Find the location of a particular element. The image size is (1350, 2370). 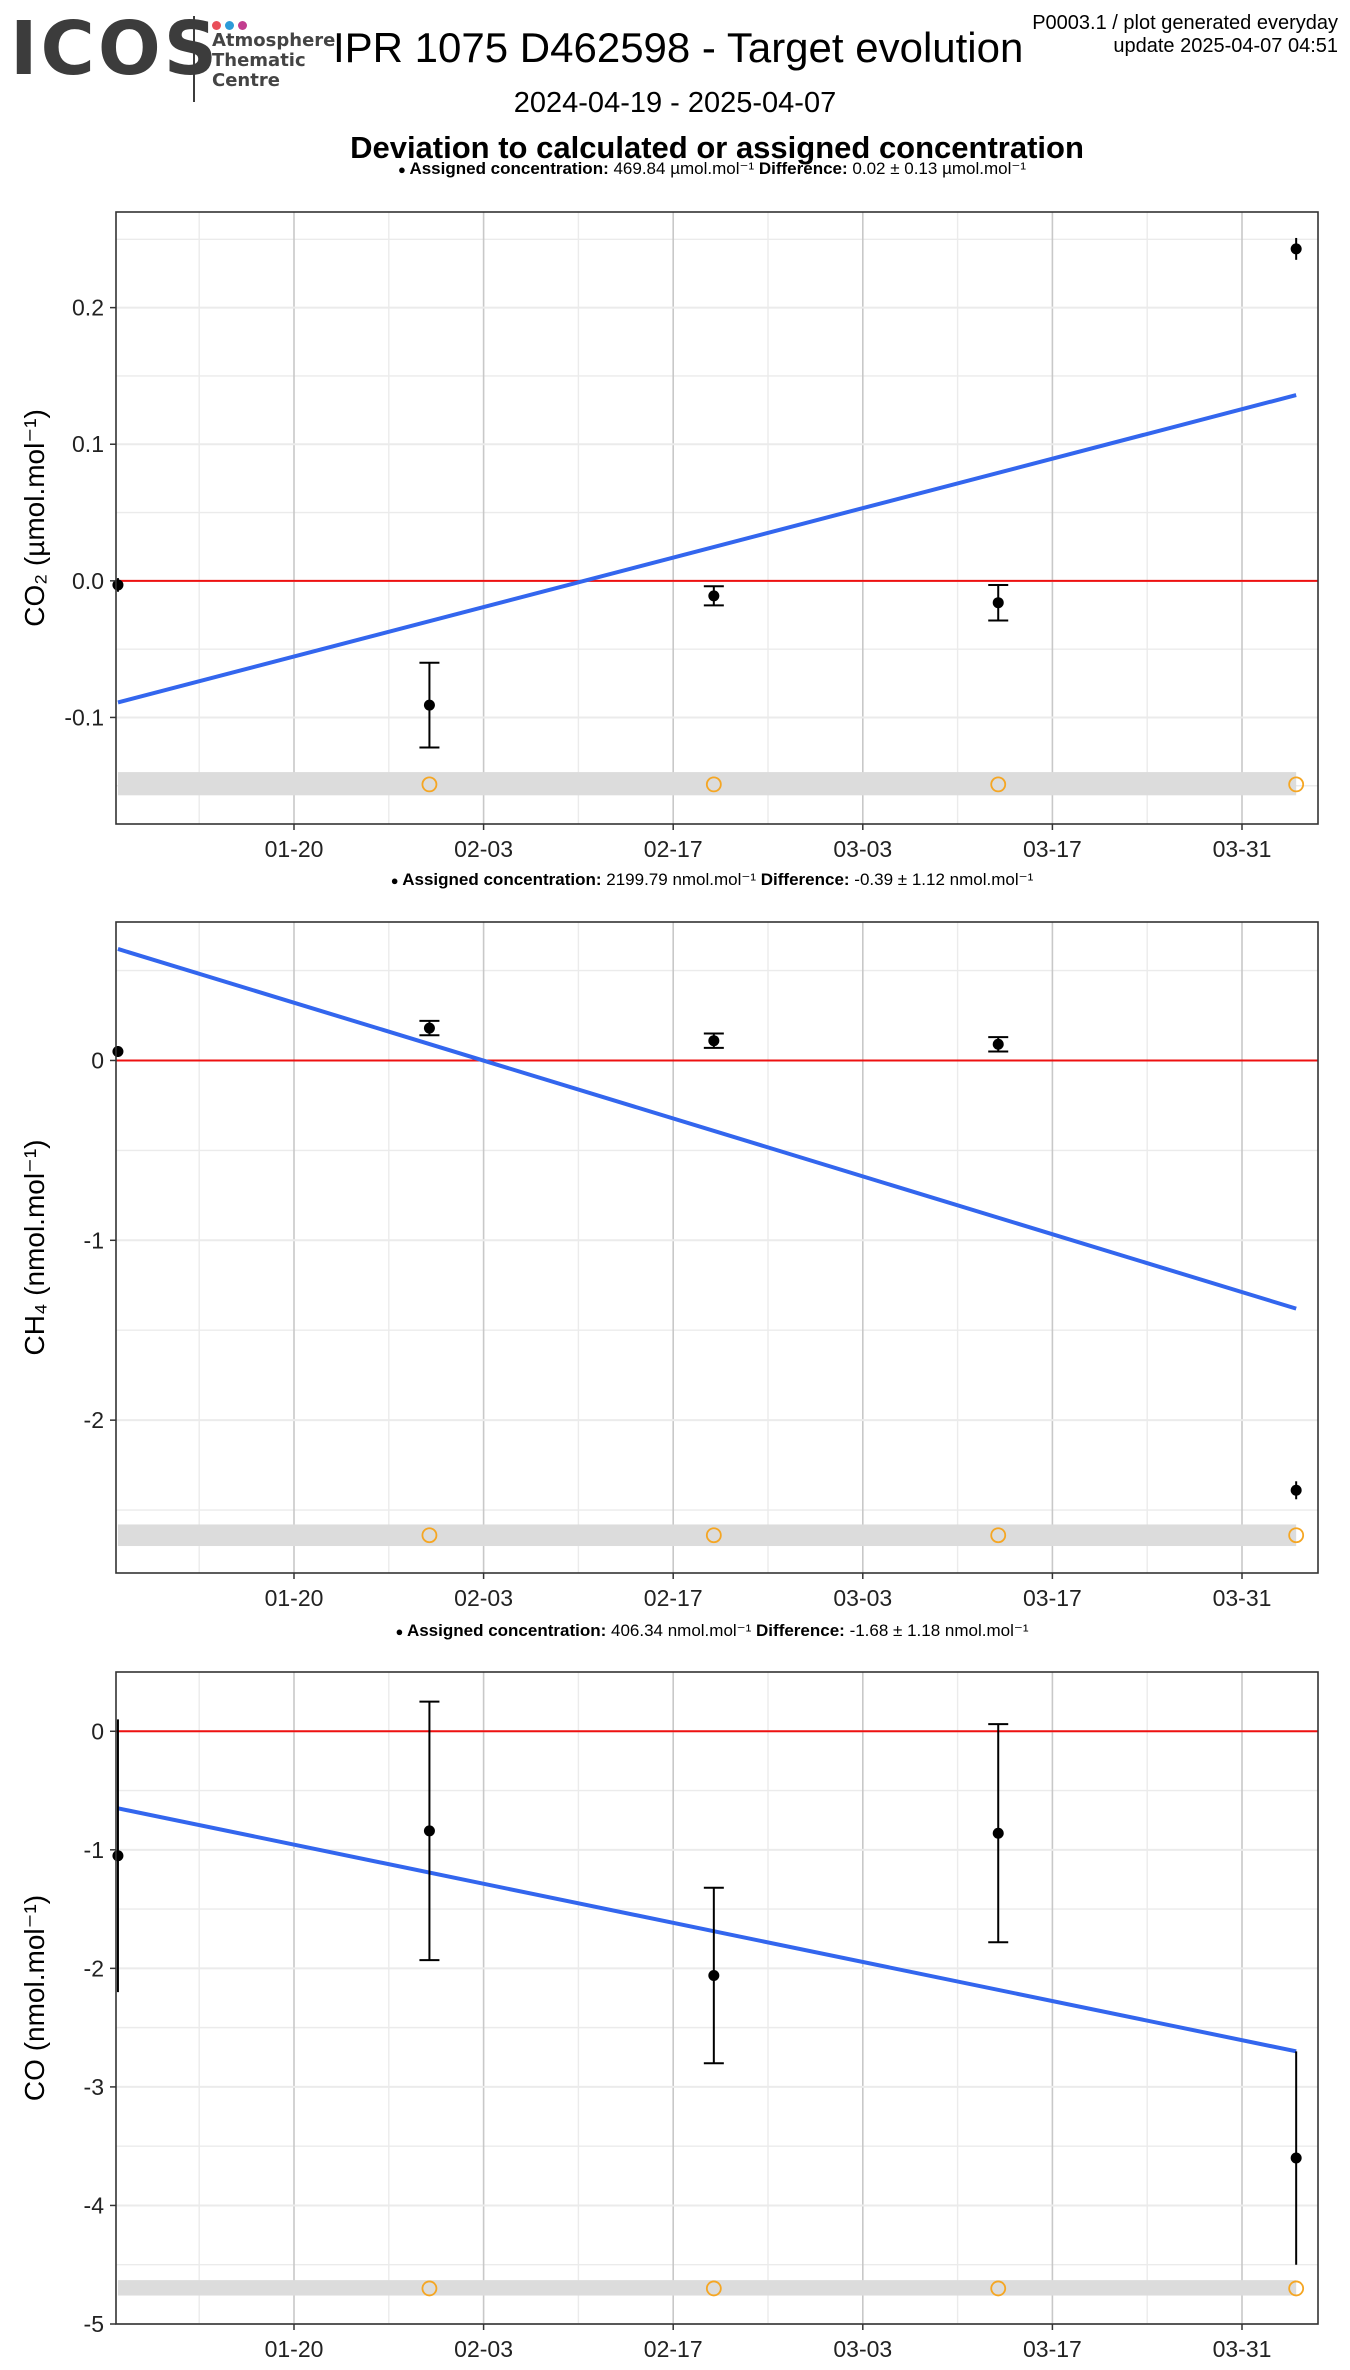

y-tick-label: 0.2 is located at coordinates (88, 308).